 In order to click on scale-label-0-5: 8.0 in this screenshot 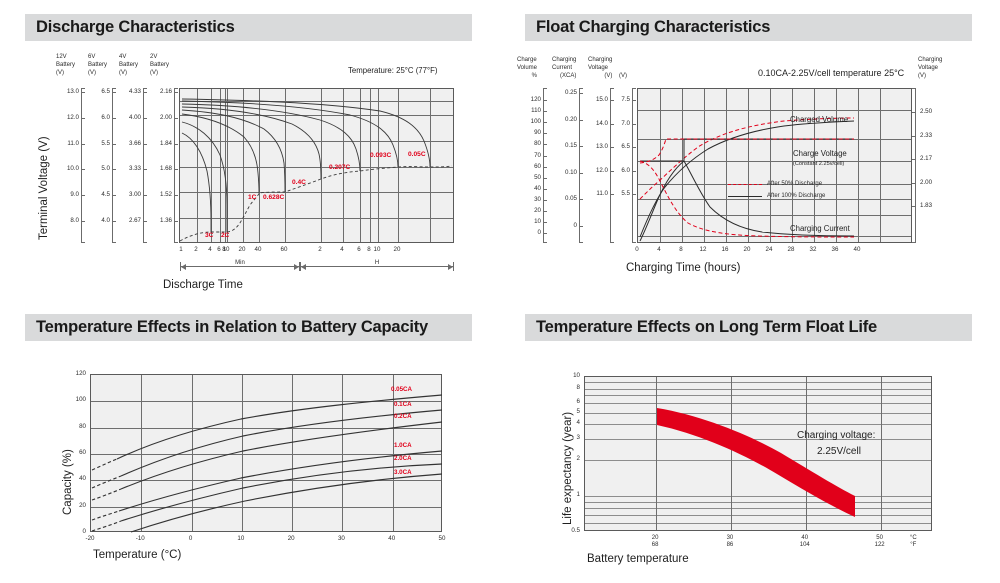, I will do `click(74, 220)`.